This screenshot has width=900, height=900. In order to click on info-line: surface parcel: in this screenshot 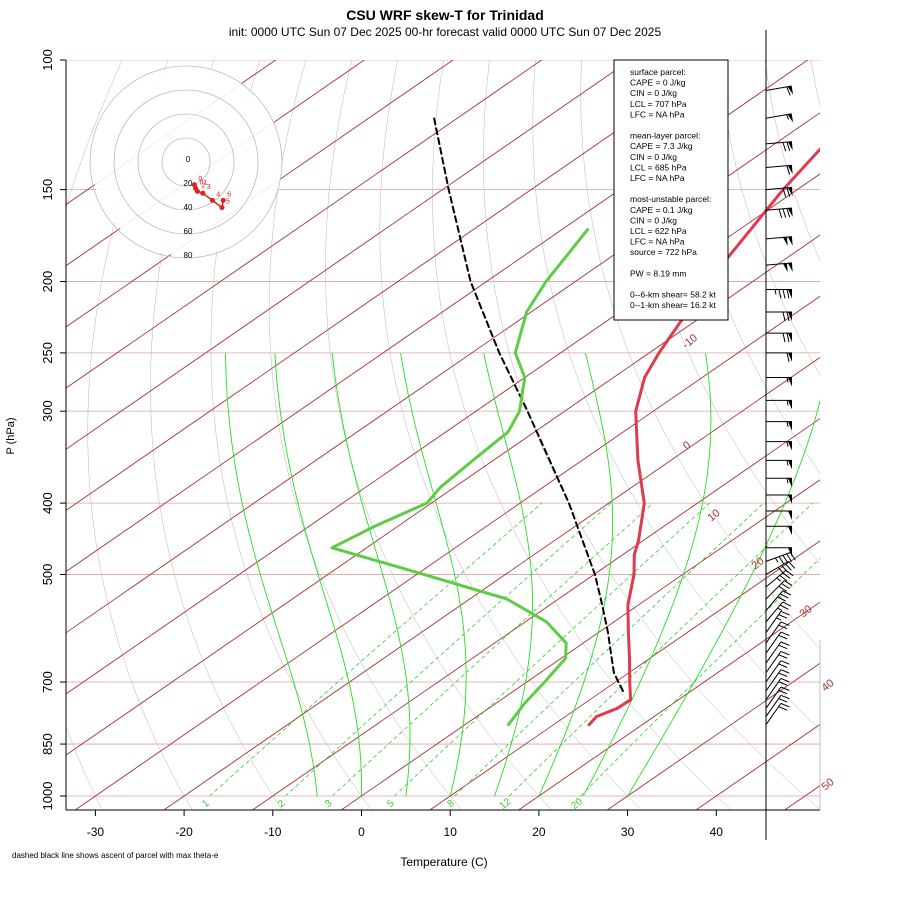, I will do `click(658, 72)`.